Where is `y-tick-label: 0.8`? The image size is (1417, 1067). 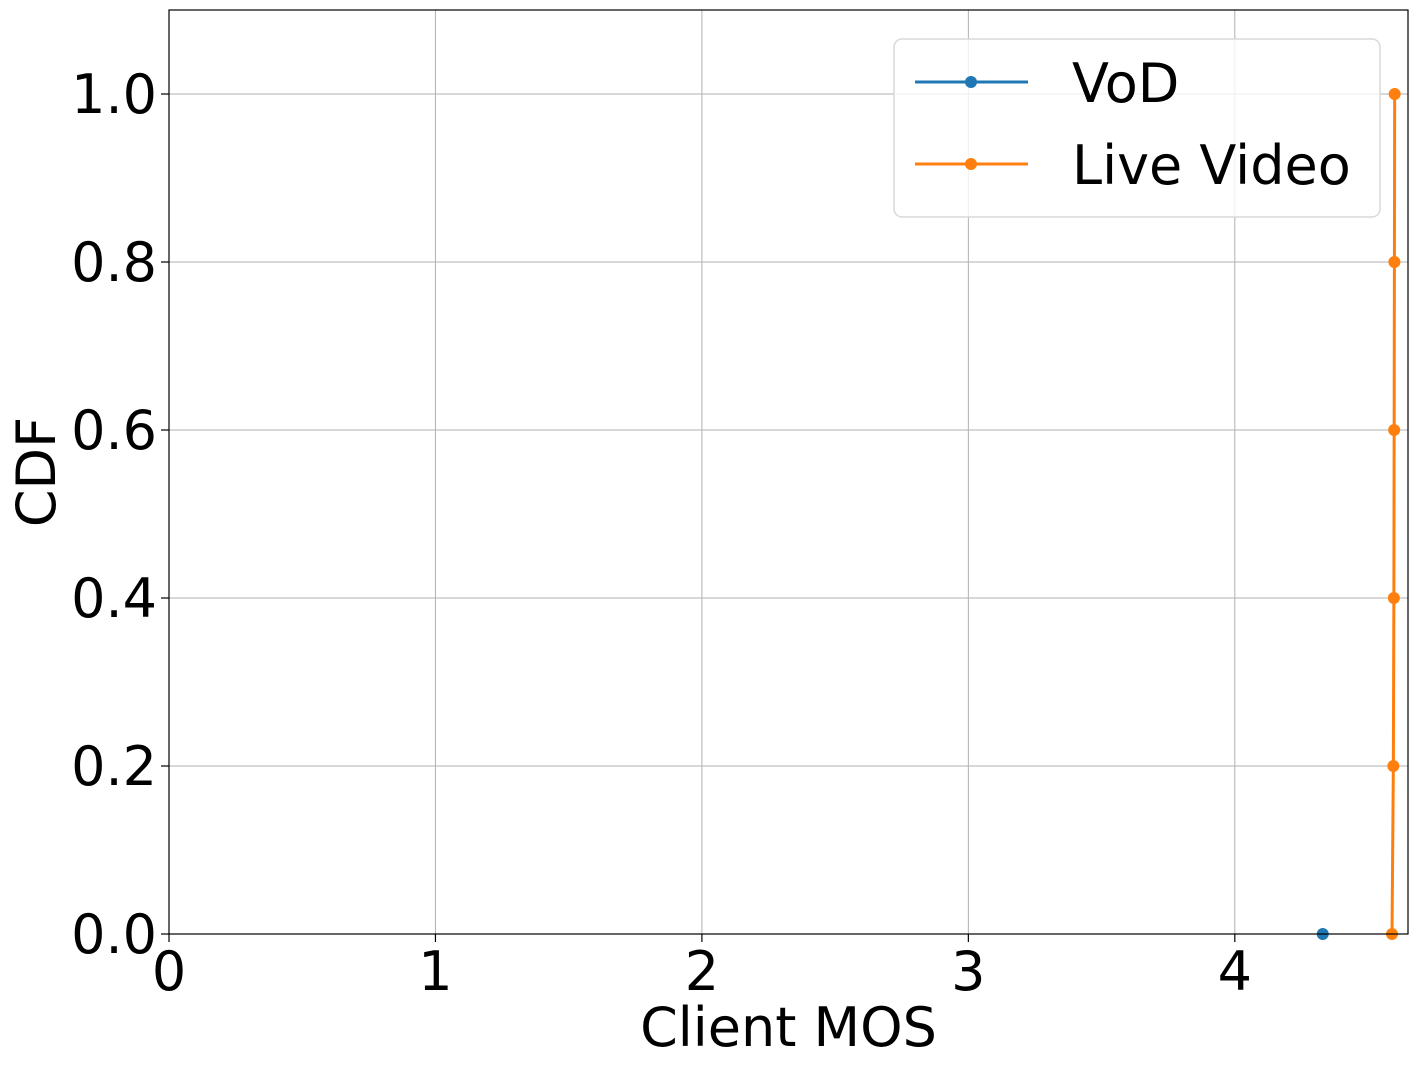 y-tick-label: 0.8 is located at coordinates (114, 262).